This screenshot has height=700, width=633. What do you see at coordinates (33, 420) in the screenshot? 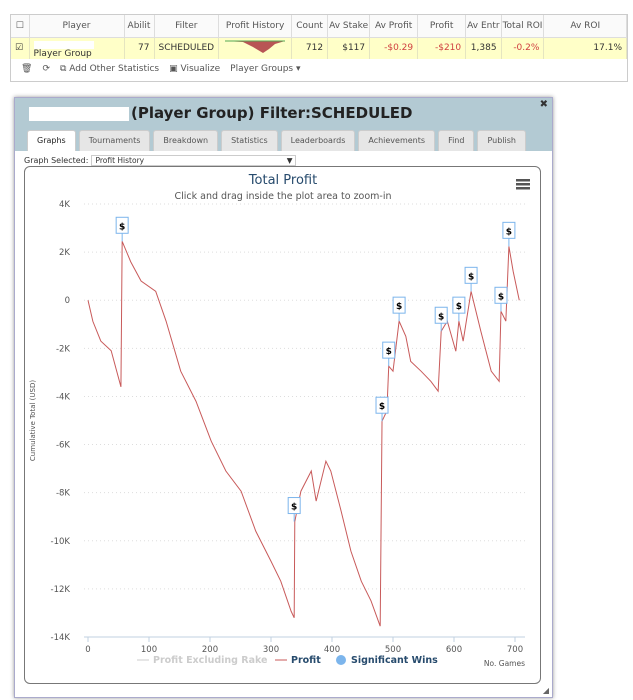
I see `y-axis-title: Cumulative Total (USD)` at bounding box center [33, 420].